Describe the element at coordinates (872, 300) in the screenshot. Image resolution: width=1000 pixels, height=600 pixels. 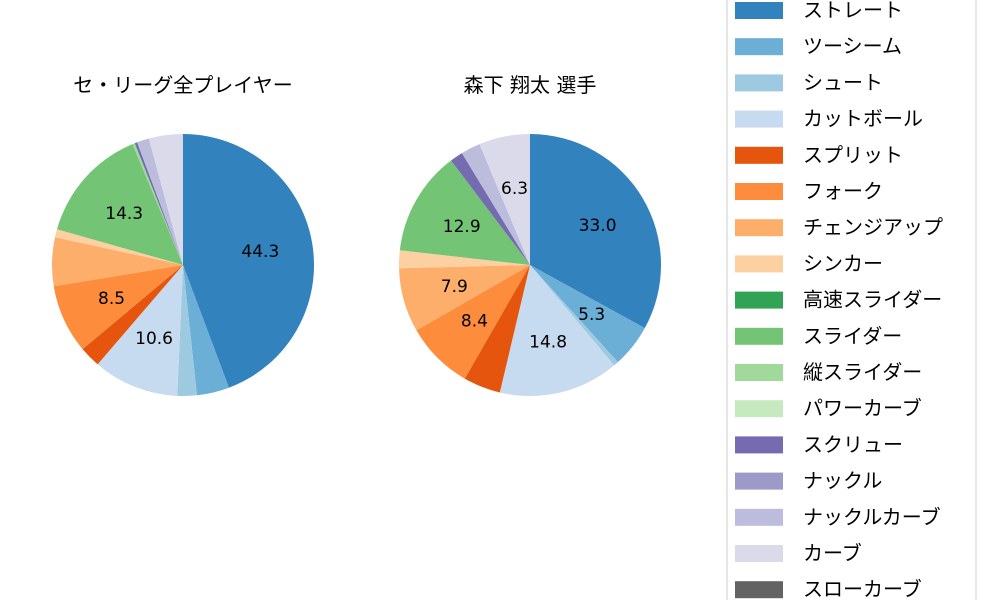
I see `legend-label: 高速スライダー` at that location.